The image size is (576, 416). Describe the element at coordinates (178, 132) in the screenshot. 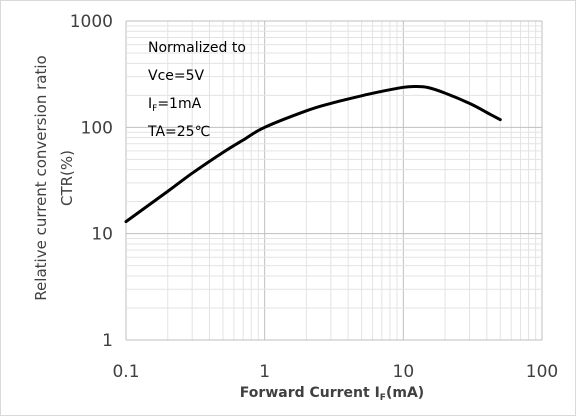

I see `annotation-ta: TA=25℃` at that location.